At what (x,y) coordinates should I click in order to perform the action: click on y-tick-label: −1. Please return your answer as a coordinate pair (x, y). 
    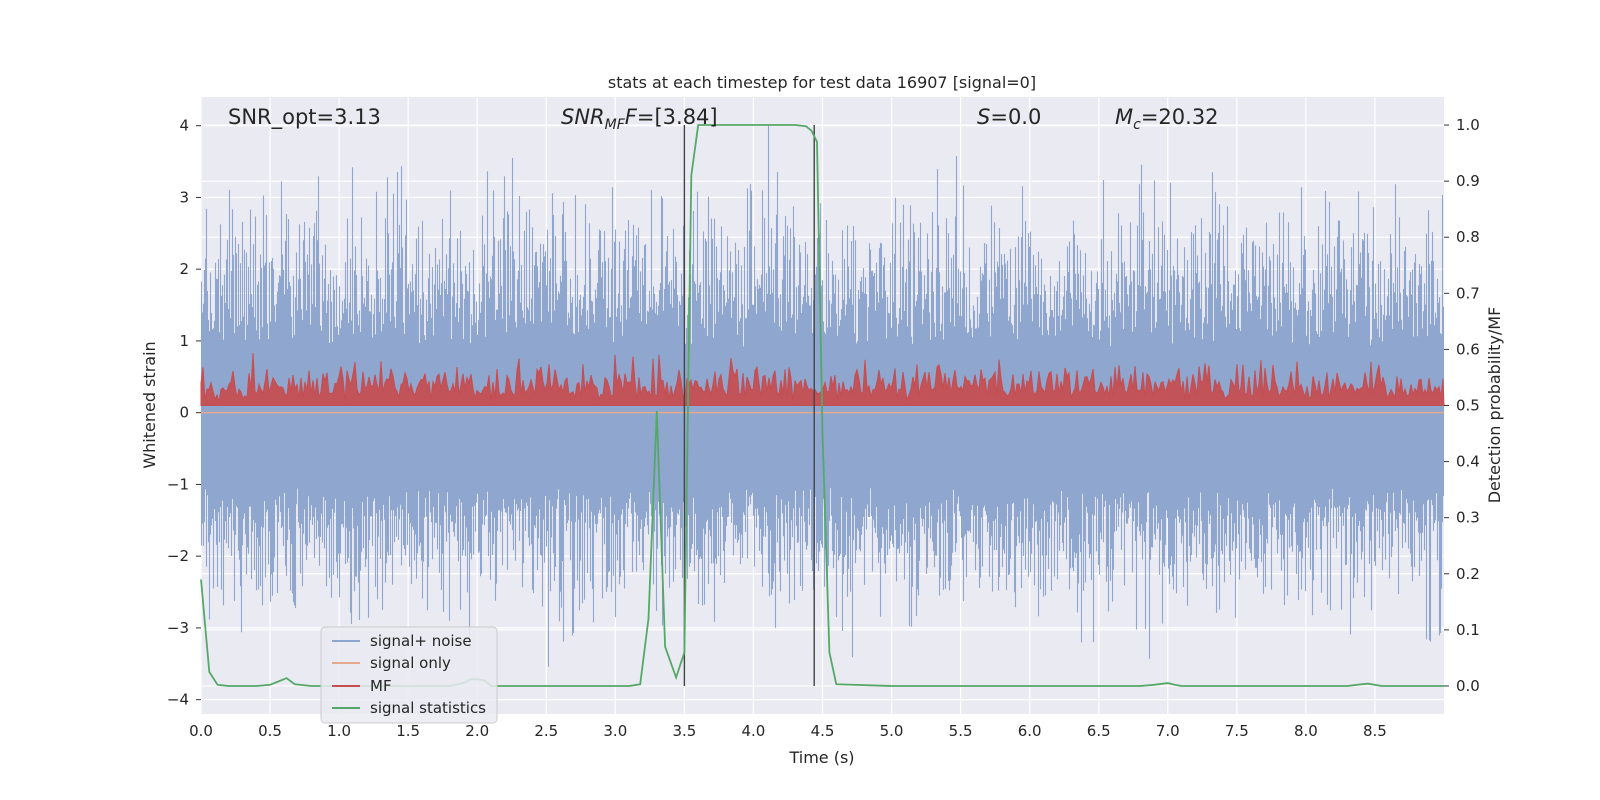
    Looking at the image, I should click on (178, 484).